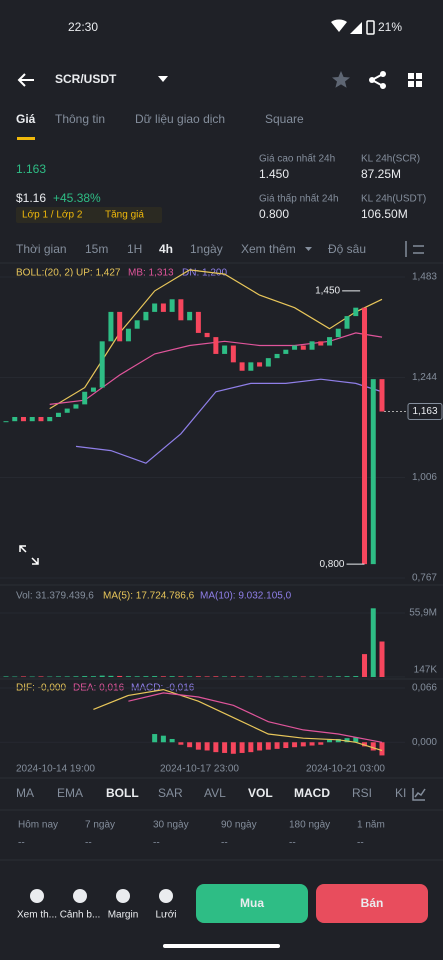  What do you see at coordinates (77, 198) in the screenshot?
I see `change: +45.38%` at bounding box center [77, 198].